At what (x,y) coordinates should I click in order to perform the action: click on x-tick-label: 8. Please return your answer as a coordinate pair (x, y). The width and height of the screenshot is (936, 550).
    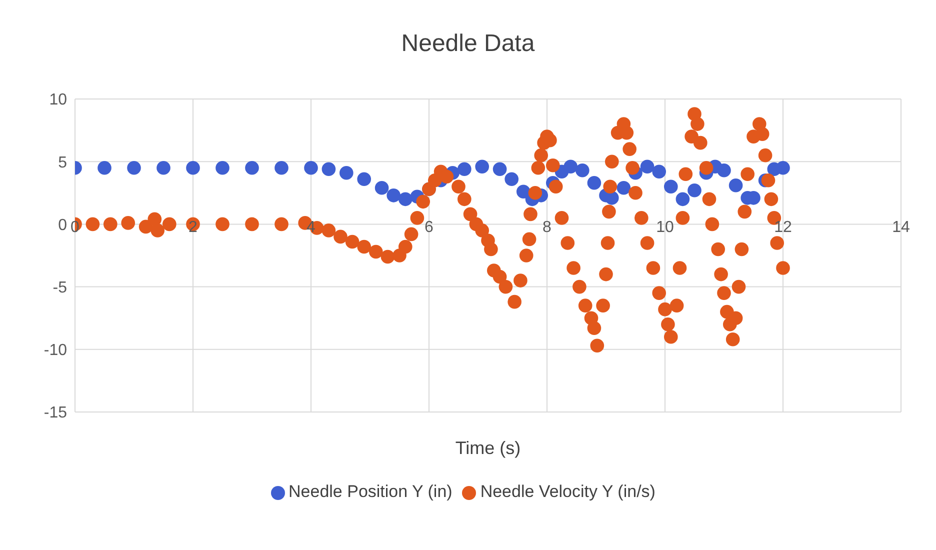
    Looking at the image, I should click on (547, 227).